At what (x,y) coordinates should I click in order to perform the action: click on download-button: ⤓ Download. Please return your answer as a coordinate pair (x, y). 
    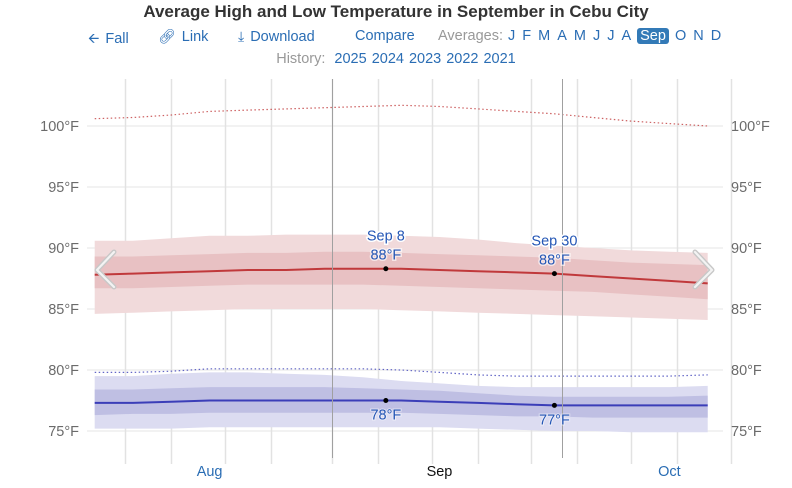
    Looking at the image, I should click on (276, 36).